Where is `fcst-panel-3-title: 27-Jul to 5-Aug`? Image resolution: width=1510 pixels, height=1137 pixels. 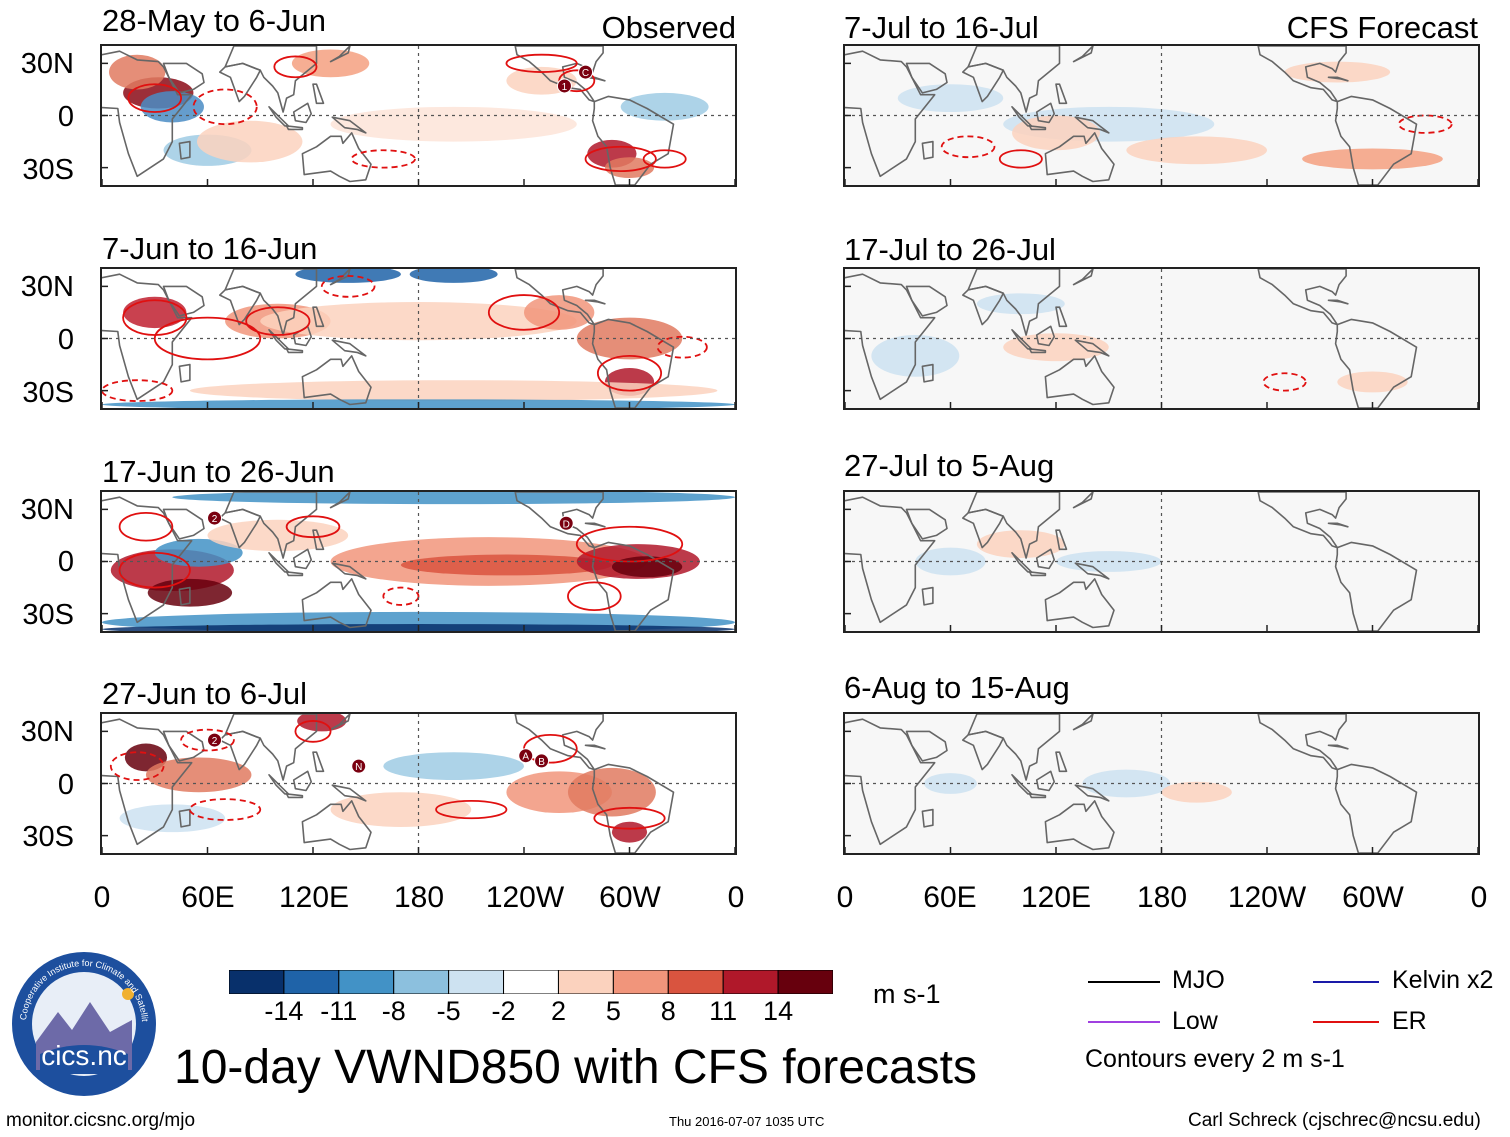 fcst-panel-3-title: 27-Jul to 5-Aug is located at coordinates (949, 465).